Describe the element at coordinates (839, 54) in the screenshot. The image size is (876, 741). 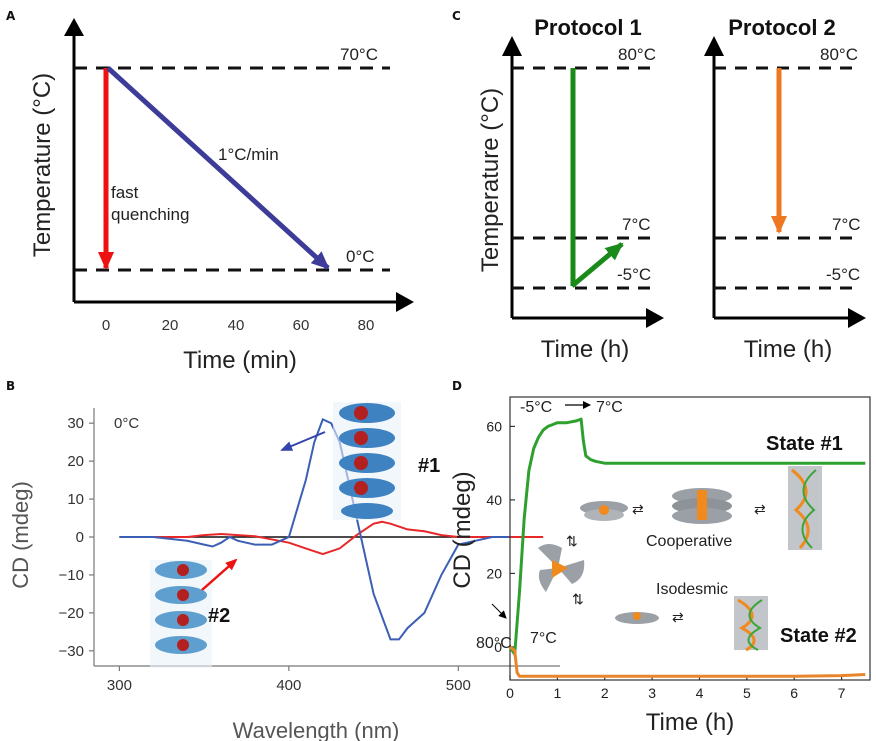
I see `c2-ref-label-80: 80°C` at that location.